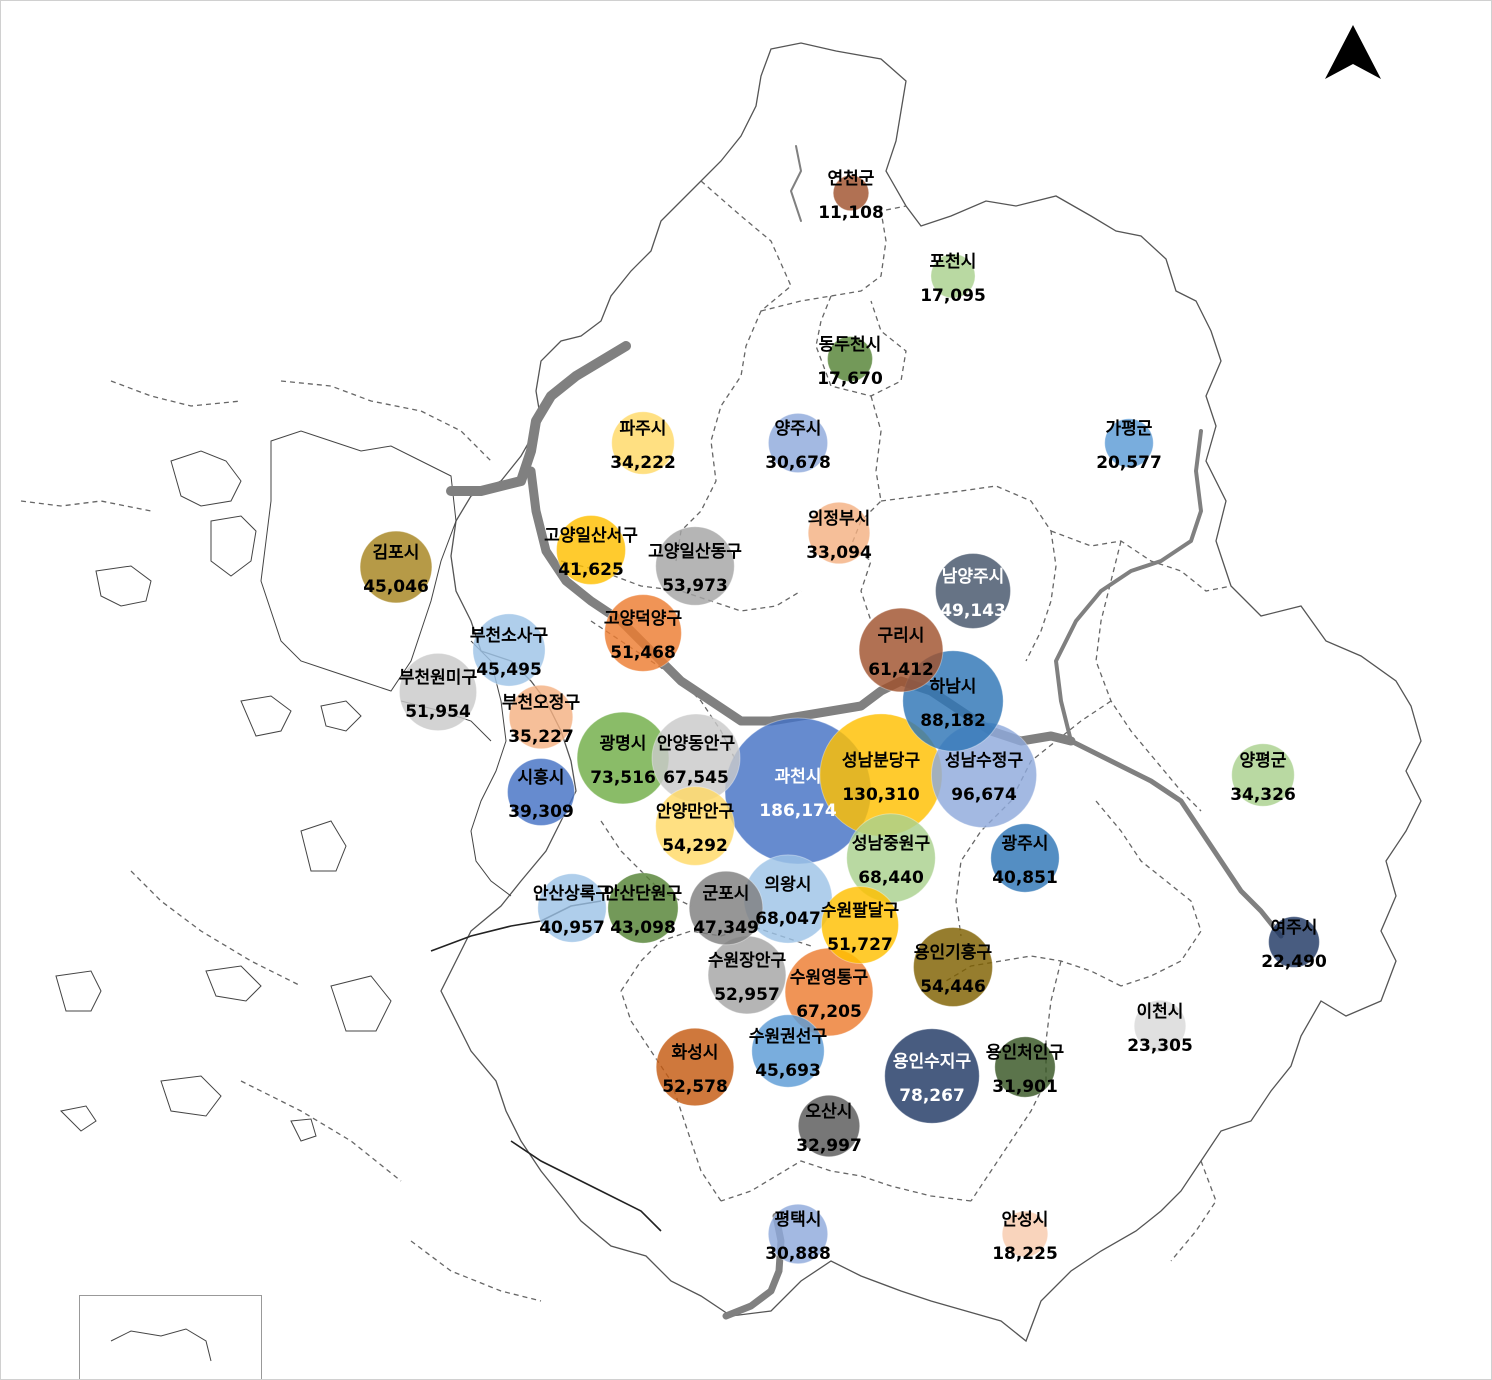  What do you see at coordinates (695, 552) in the screenshot?
I see `region-name-label: 고양일산동구` at bounding box center [695, 552].